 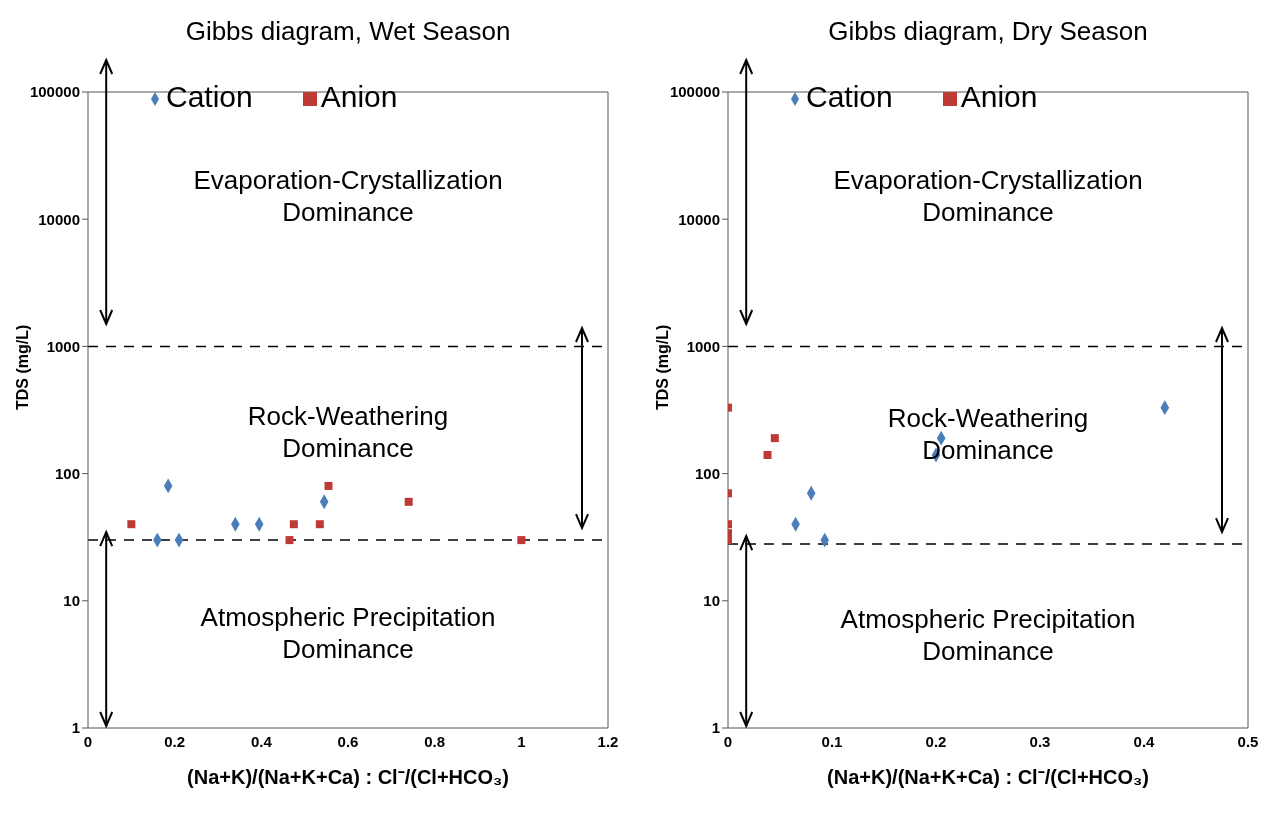 I want to click on x-tick-label: 0.3, so click(x=1040, y=741).